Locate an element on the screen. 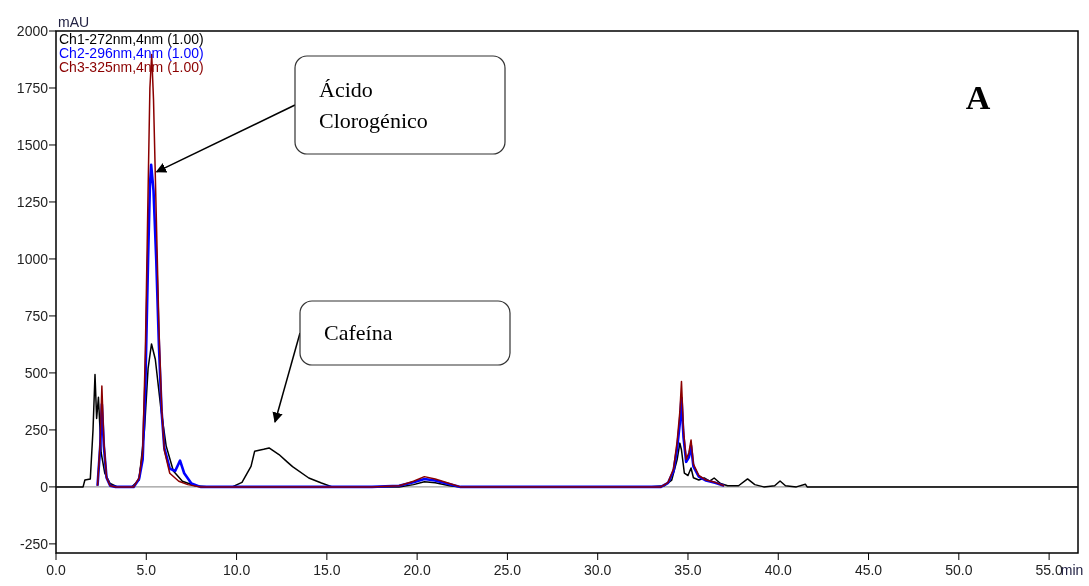 This screenshot has height=586, width=1089. y-tick-label: 1250 is located at coordinates (32, 201).